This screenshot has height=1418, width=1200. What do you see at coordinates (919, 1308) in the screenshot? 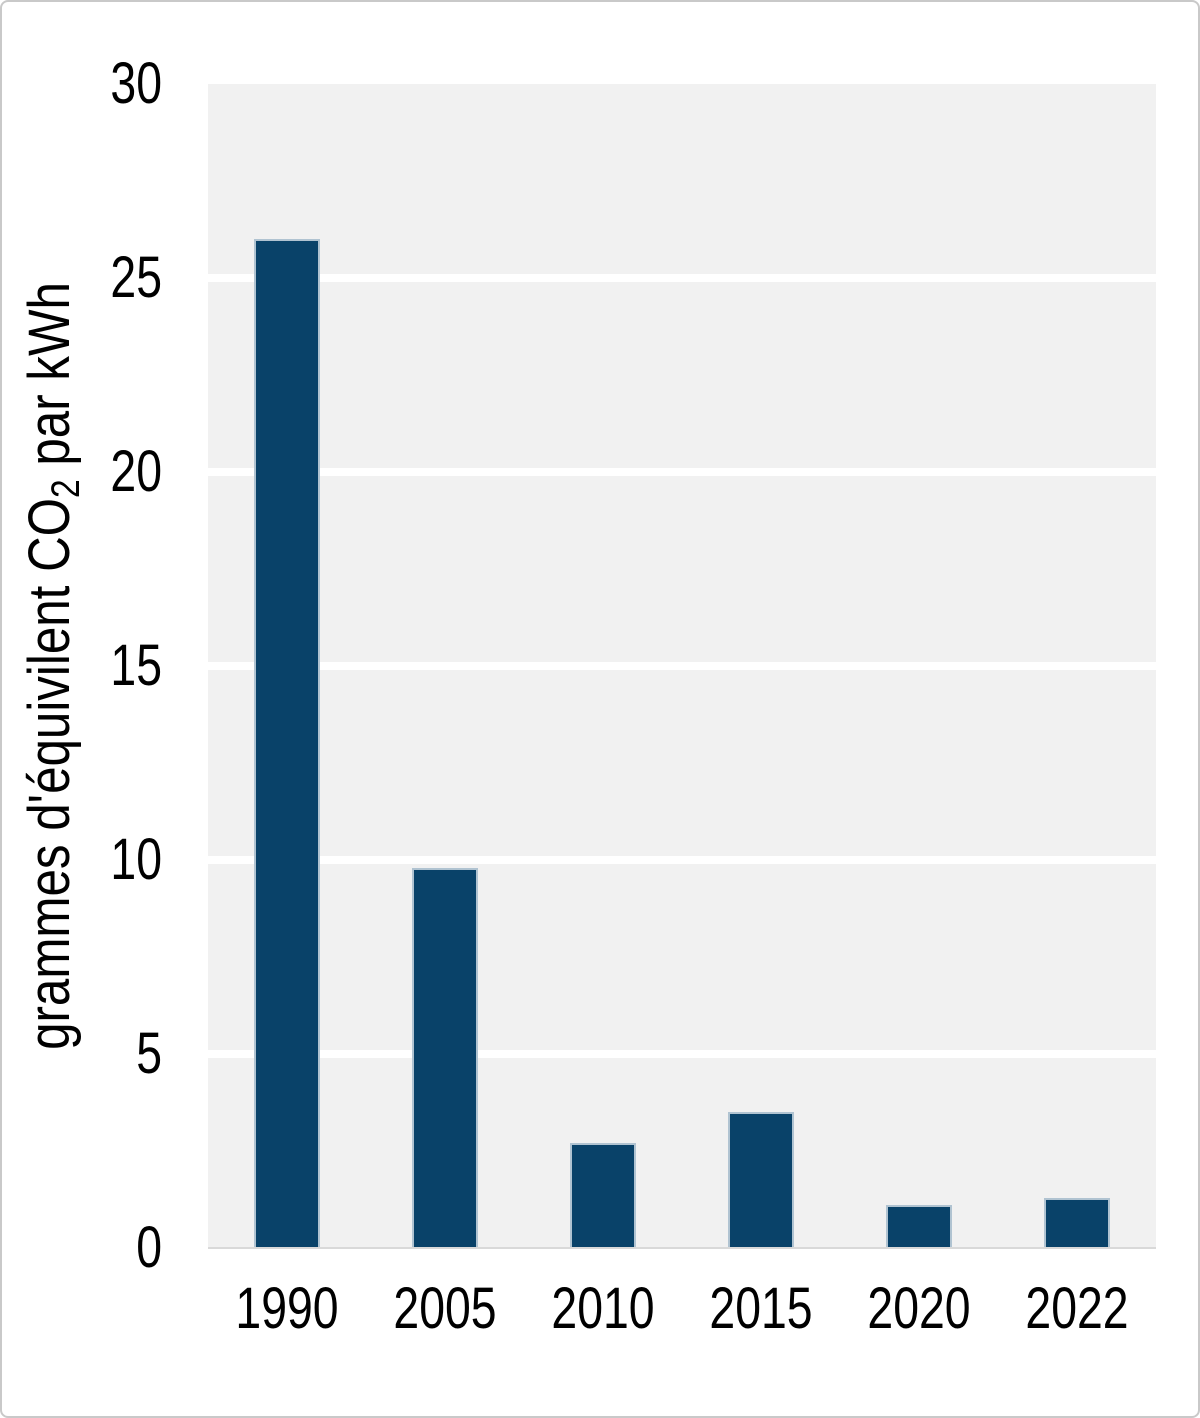
I see `x-tick-label-2020: 2020` at bounding box center [919, 1308].